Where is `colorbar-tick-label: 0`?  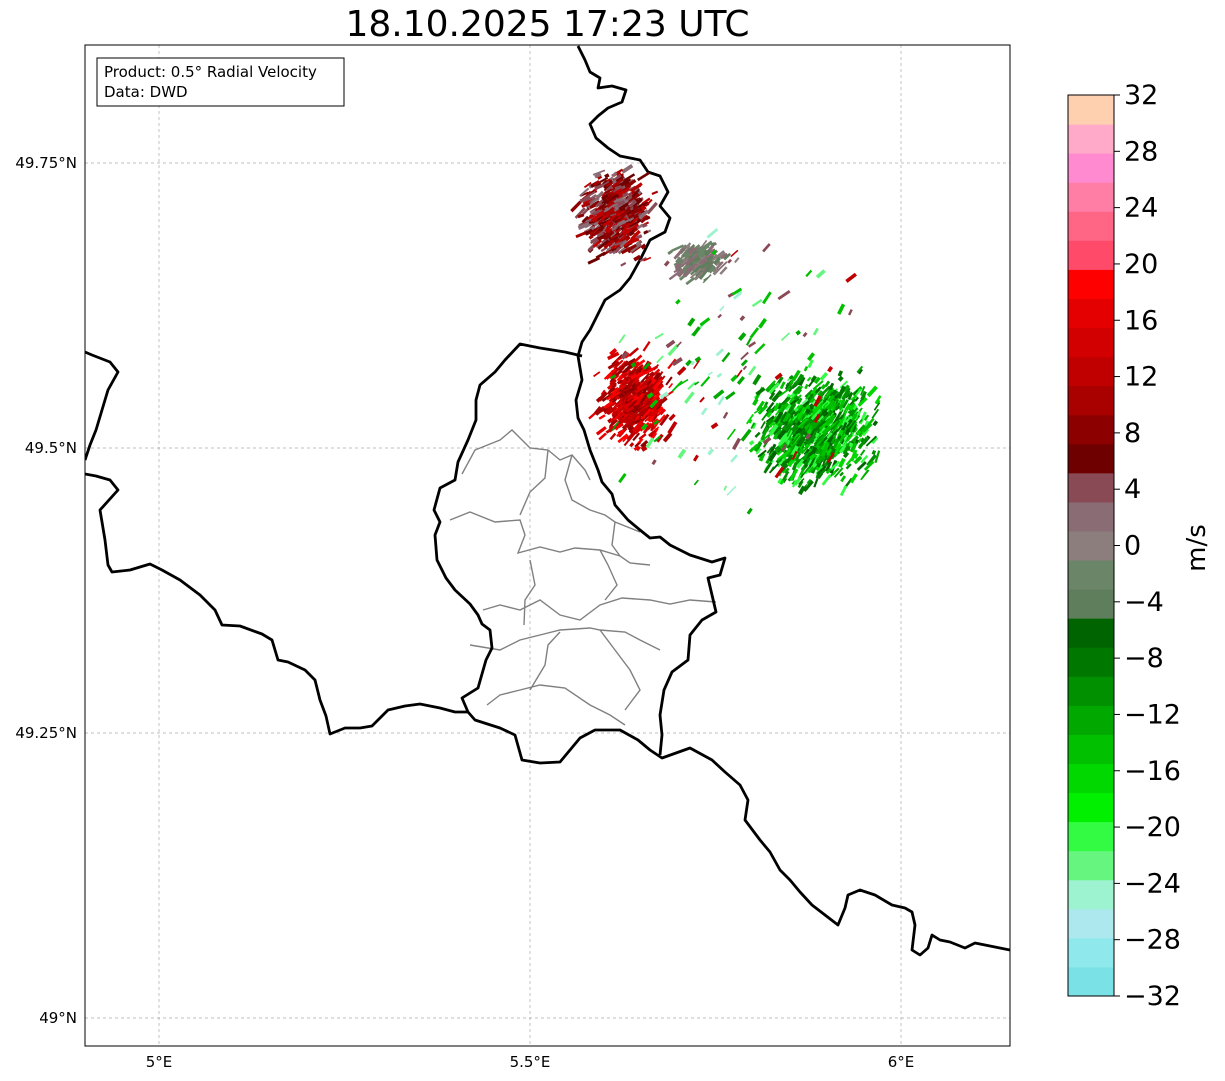
colorbar-tick-label: 0 is located at coordinates (1132, 546).